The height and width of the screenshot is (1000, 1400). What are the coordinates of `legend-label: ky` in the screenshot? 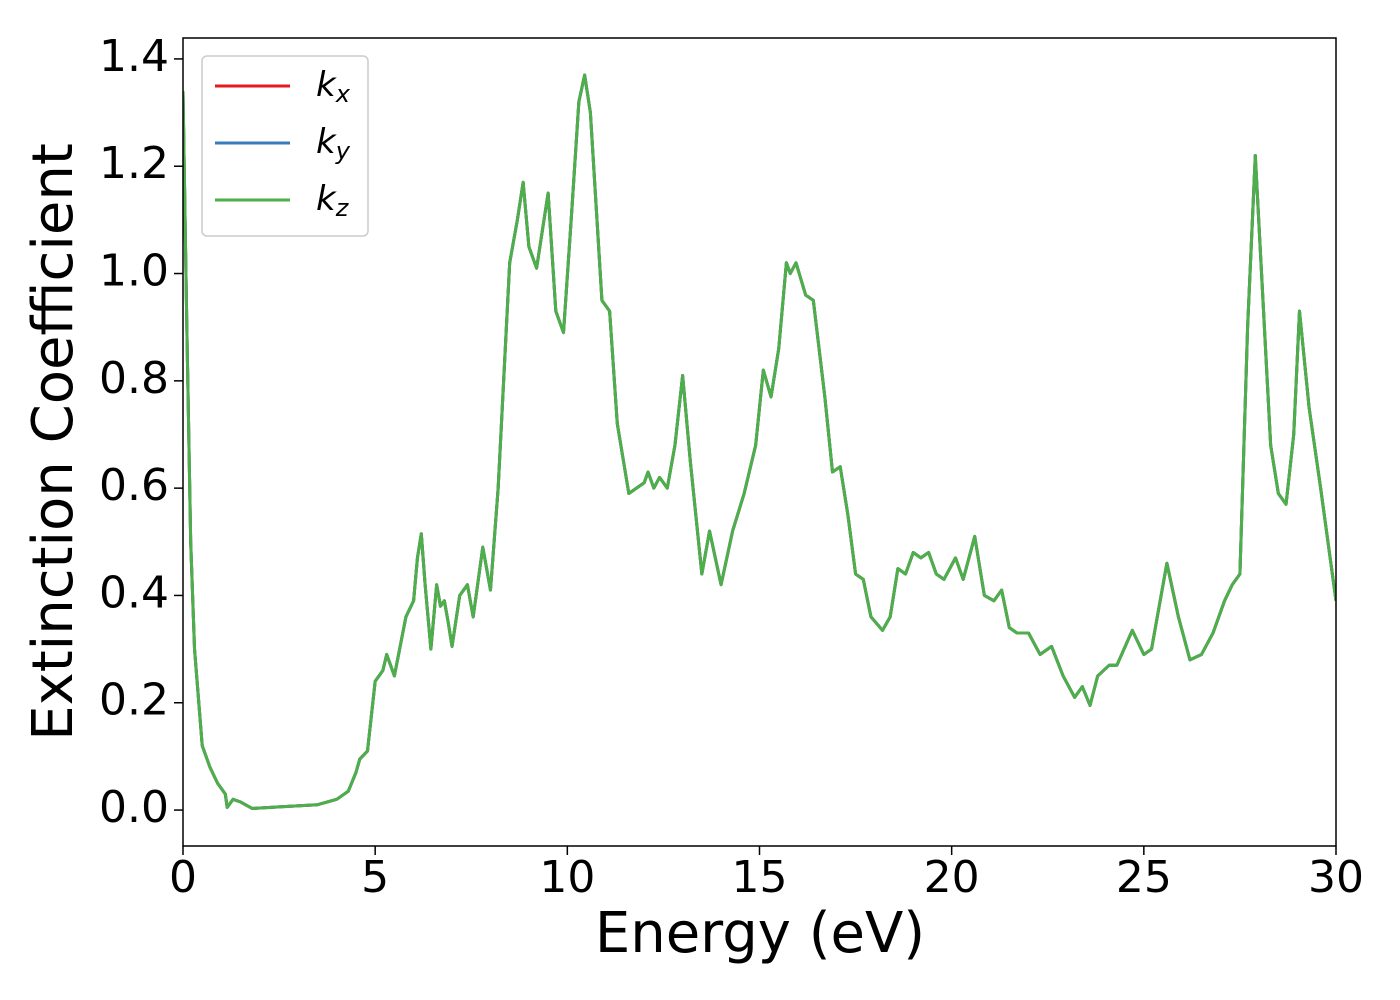 It's located at (333, 144).